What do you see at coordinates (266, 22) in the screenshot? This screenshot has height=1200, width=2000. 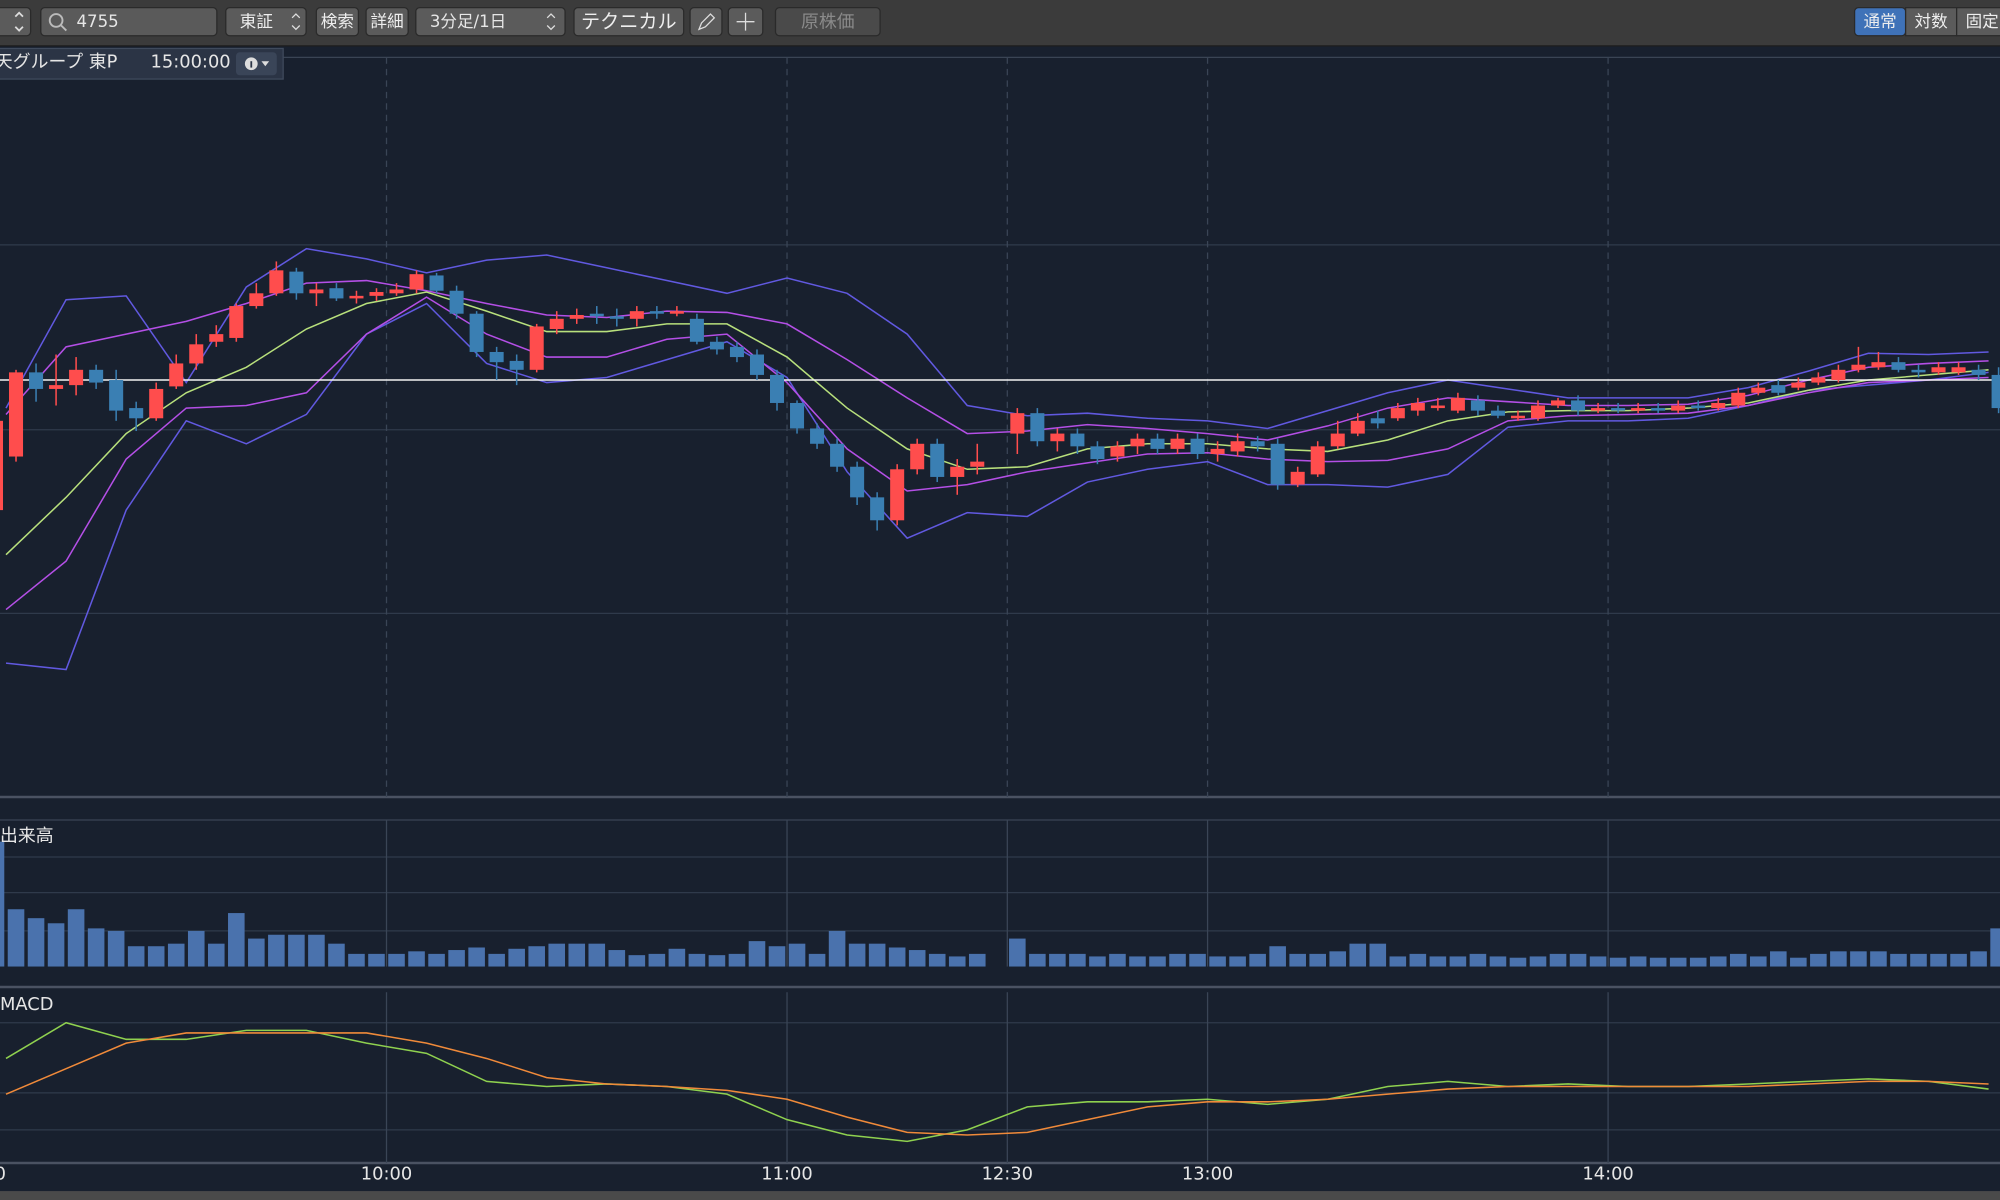 I see `market-select: 東証` at bounding box center [266, 22].